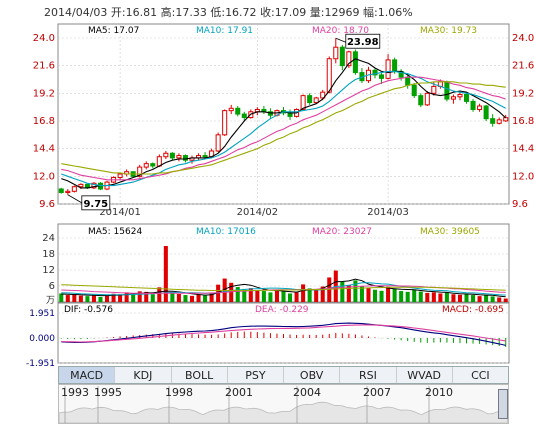 The image size is (534, 427). I want to click on tab-wvad: WVAD, so click(425, 375).